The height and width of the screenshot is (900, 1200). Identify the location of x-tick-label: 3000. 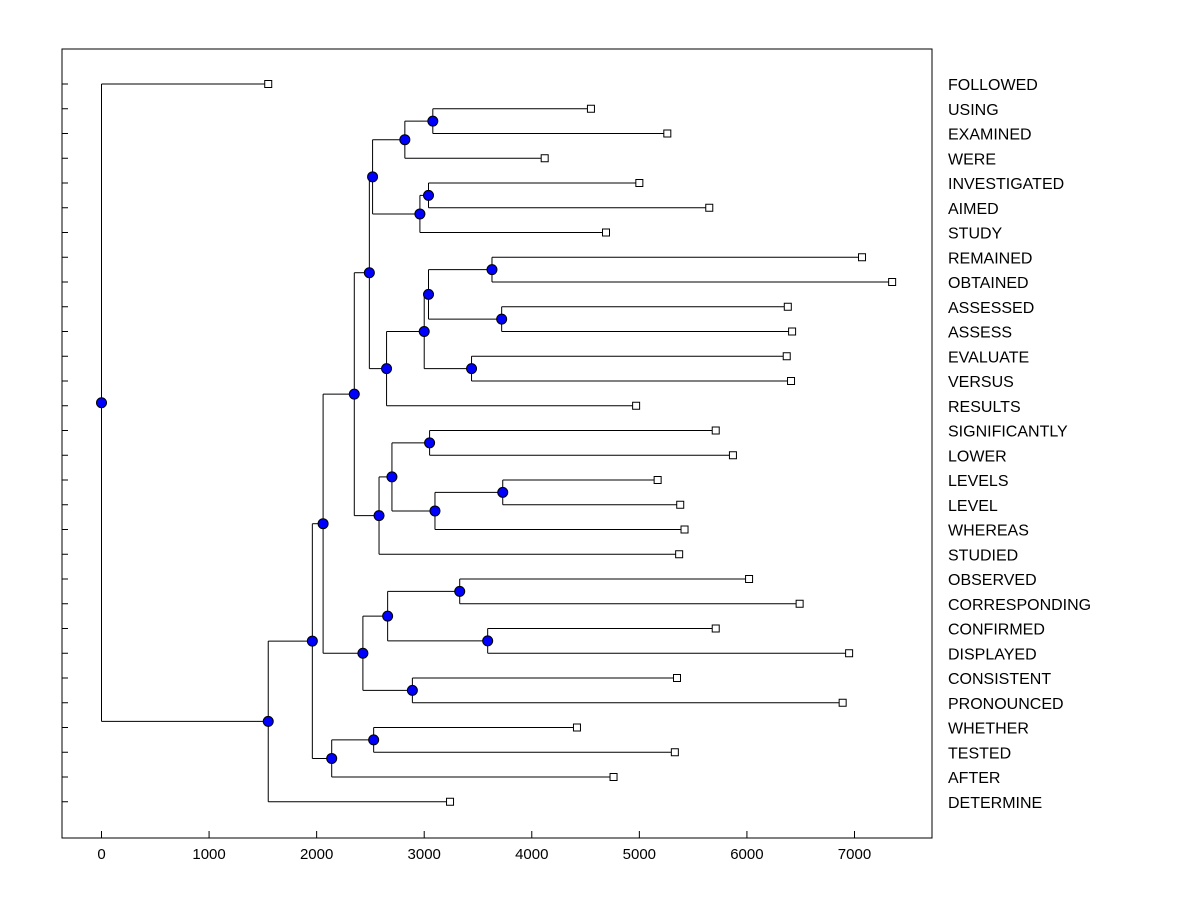
(424, 854).